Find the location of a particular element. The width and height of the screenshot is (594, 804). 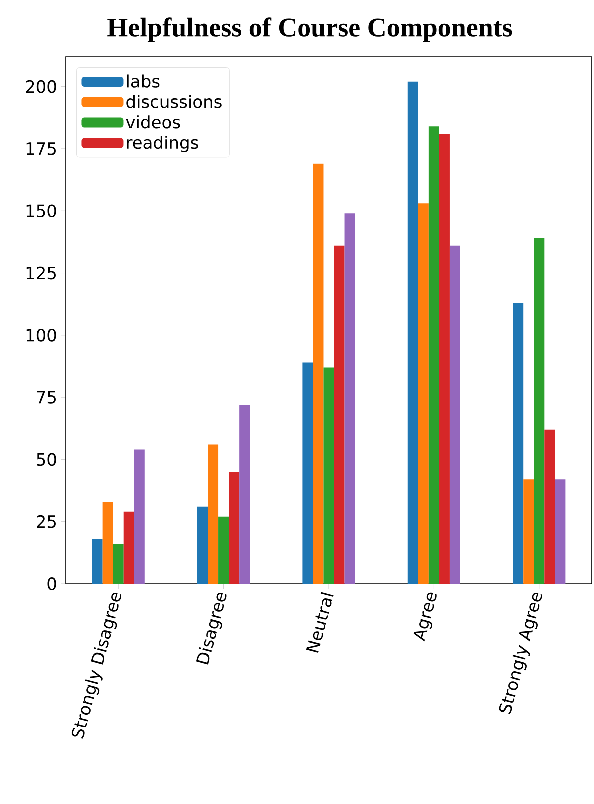

y-tick-label: 50 is located at coordinates (46, 459).